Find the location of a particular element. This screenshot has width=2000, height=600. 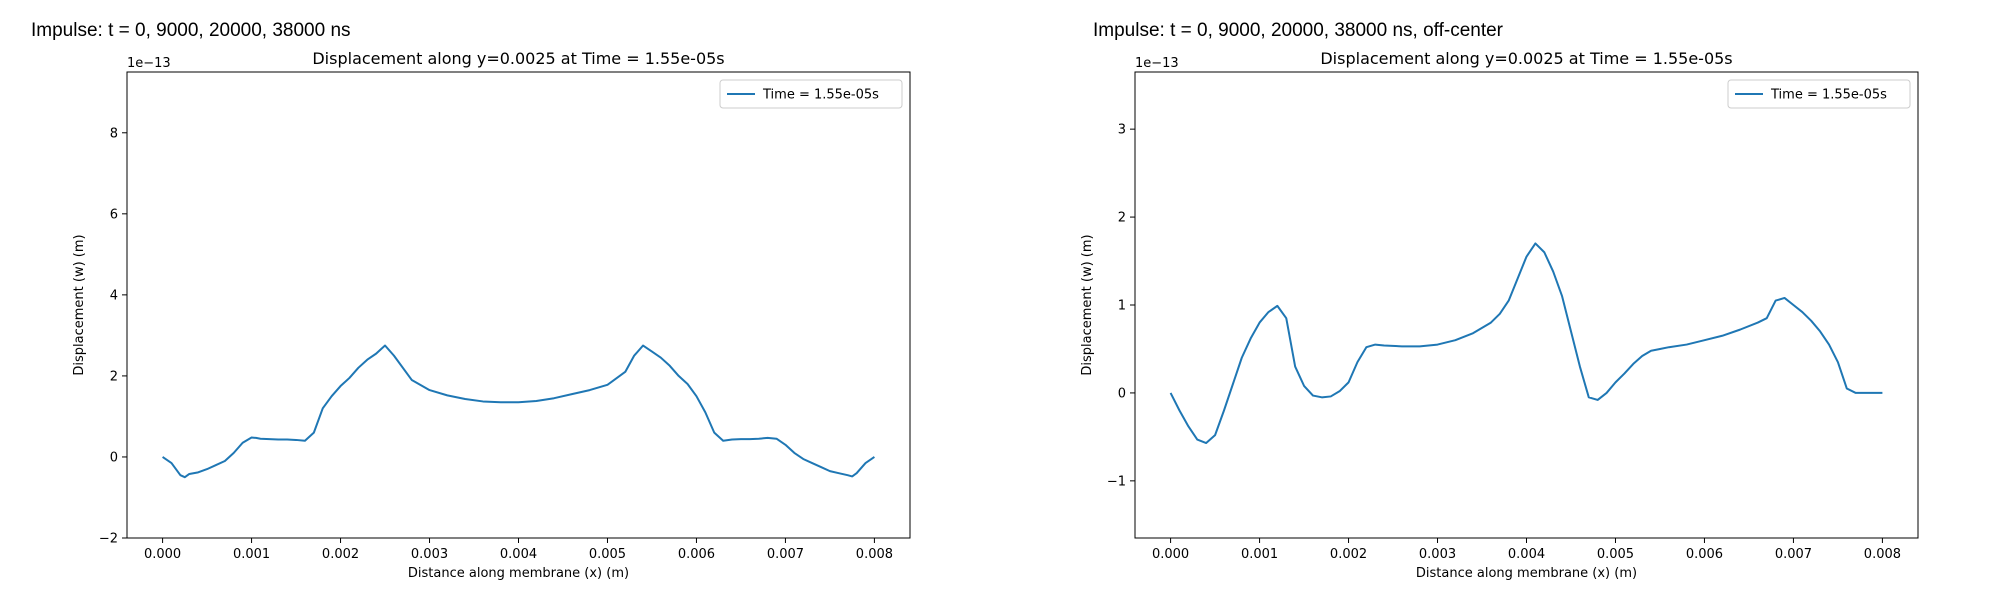

y-tick-label: −2 is located at coordinates (108, 539).